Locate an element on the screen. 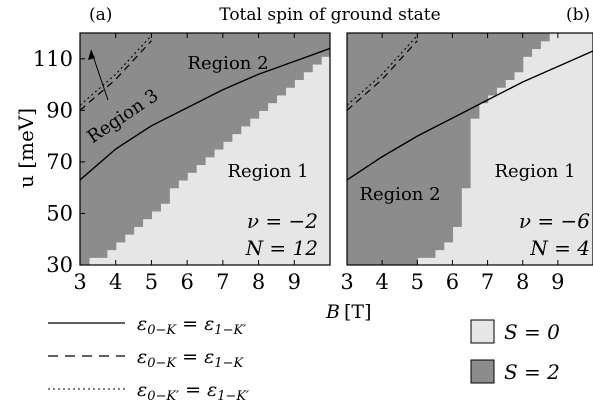  y-axis-label: u [meV] is located at coordinates (26, 148).